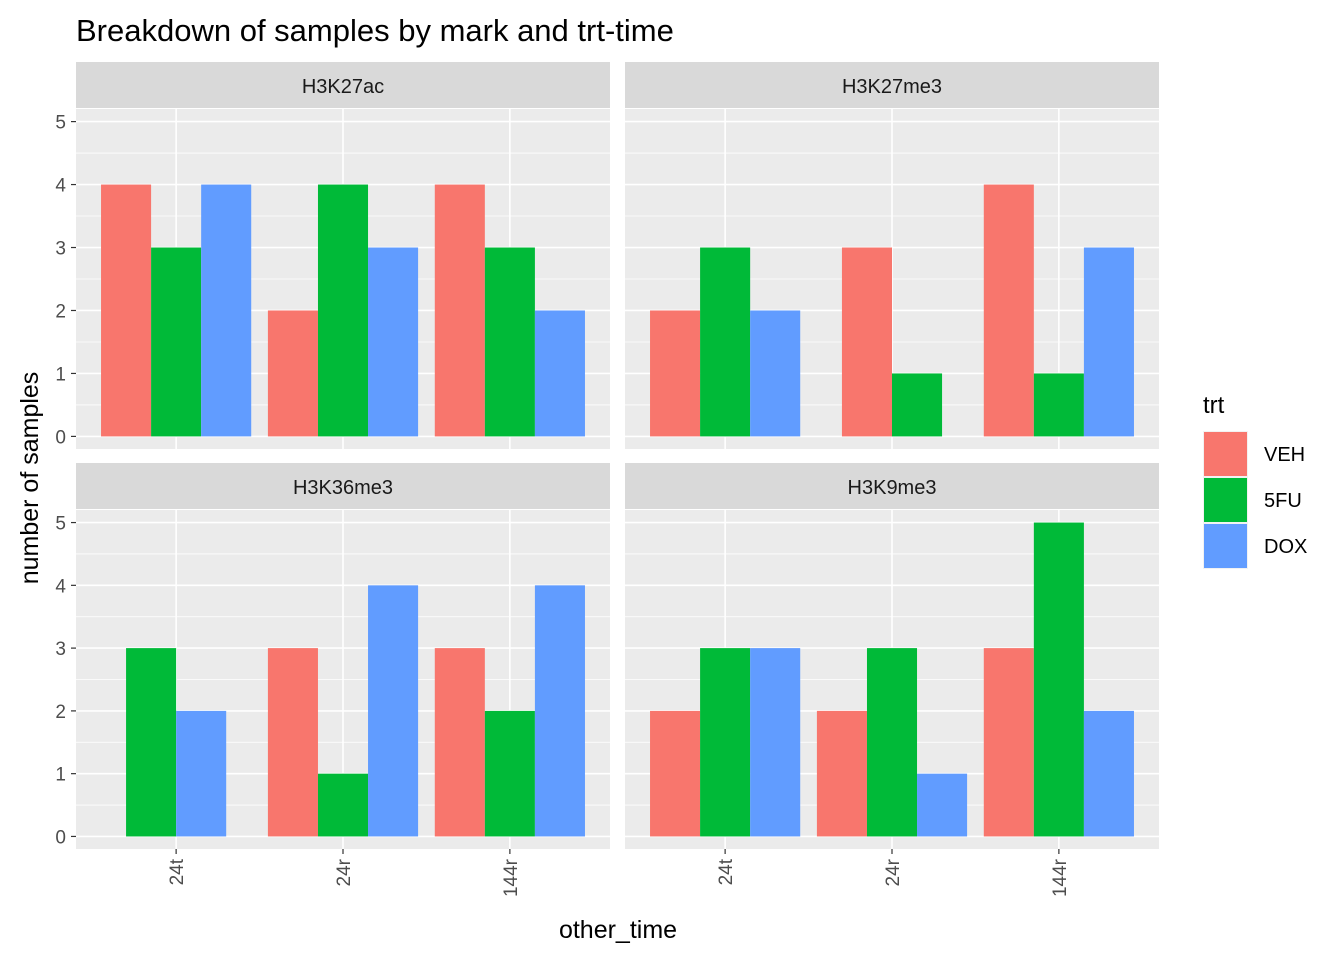  Describe the element at coordinates (1225, 546) in the screenshot. I see `legend-key-dox` at that location.